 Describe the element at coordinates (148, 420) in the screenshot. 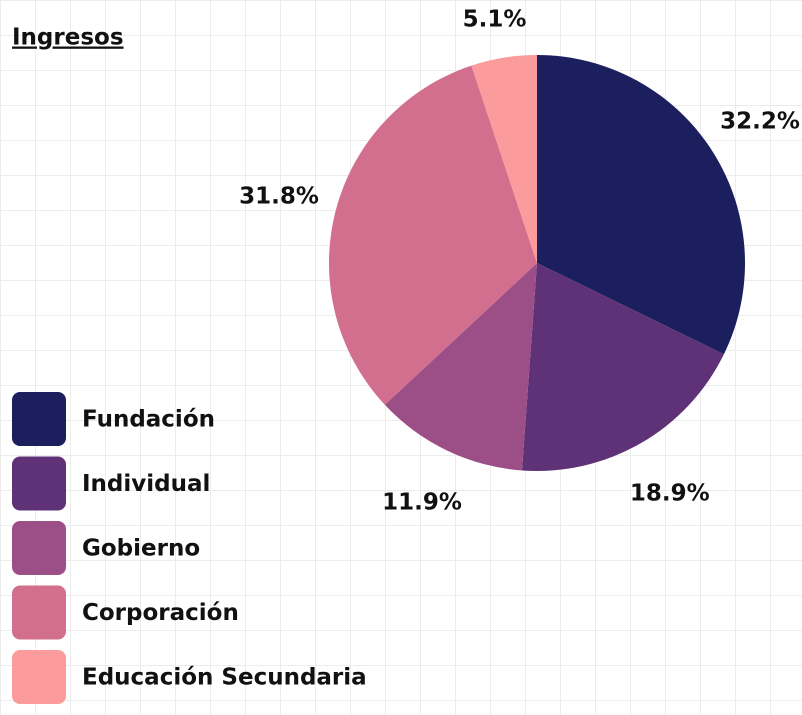

I see `legend-label: Fundación` at that location.